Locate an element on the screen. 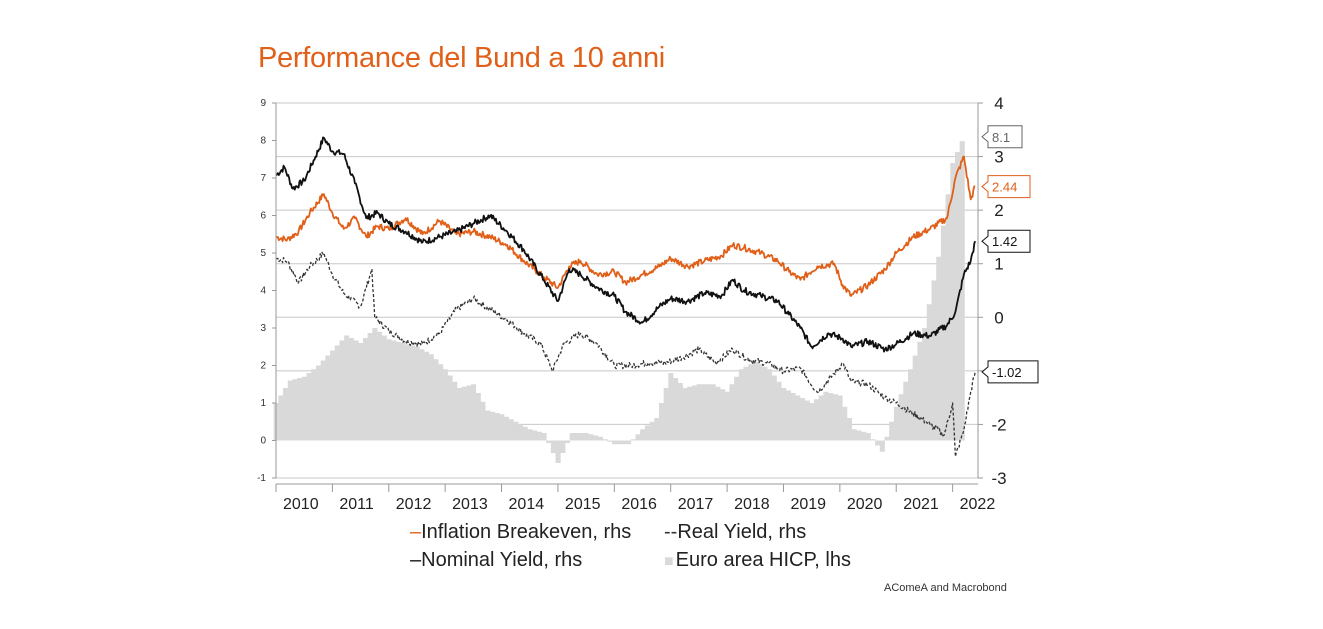 The image size is (1323, 629). x-tick-label-7: 2017 is located at coordinates (696, 504).